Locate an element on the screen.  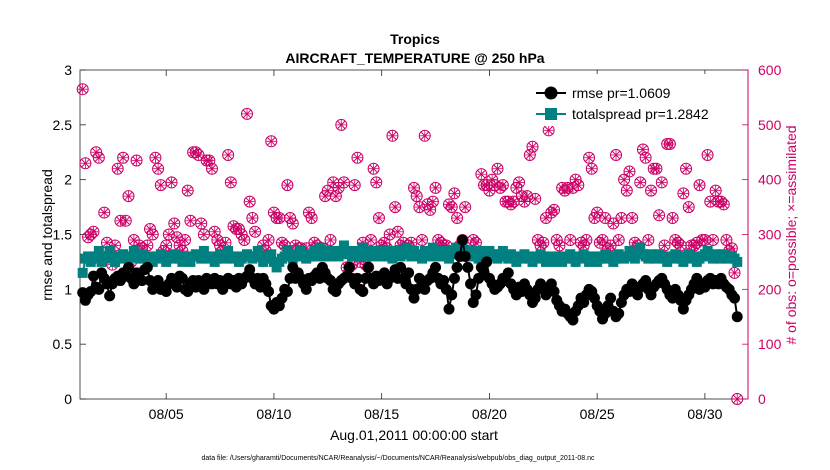
legend-rmse-marker is located at coordinates (551, 93).